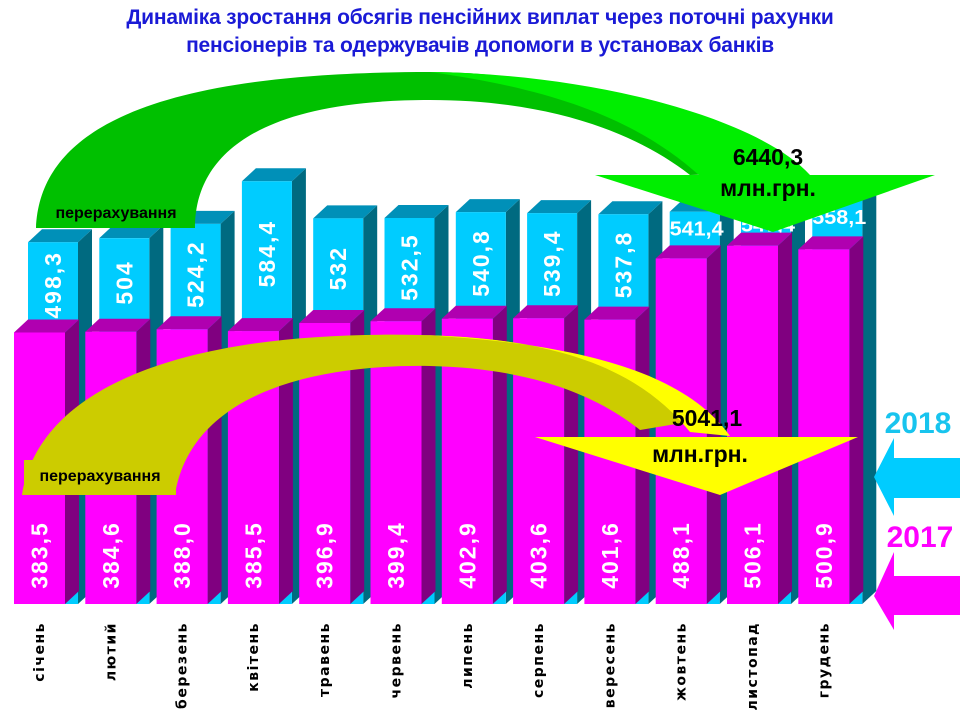  I want to click on upper-arrow-head, so click(765, 203).